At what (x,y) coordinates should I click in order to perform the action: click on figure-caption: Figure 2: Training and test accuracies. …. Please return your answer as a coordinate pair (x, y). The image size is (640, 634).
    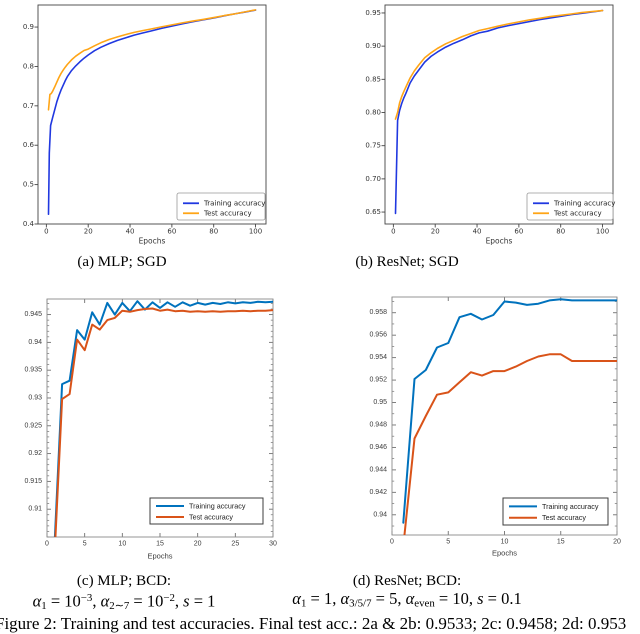
    Looking at the image, I should click on (313, 623).